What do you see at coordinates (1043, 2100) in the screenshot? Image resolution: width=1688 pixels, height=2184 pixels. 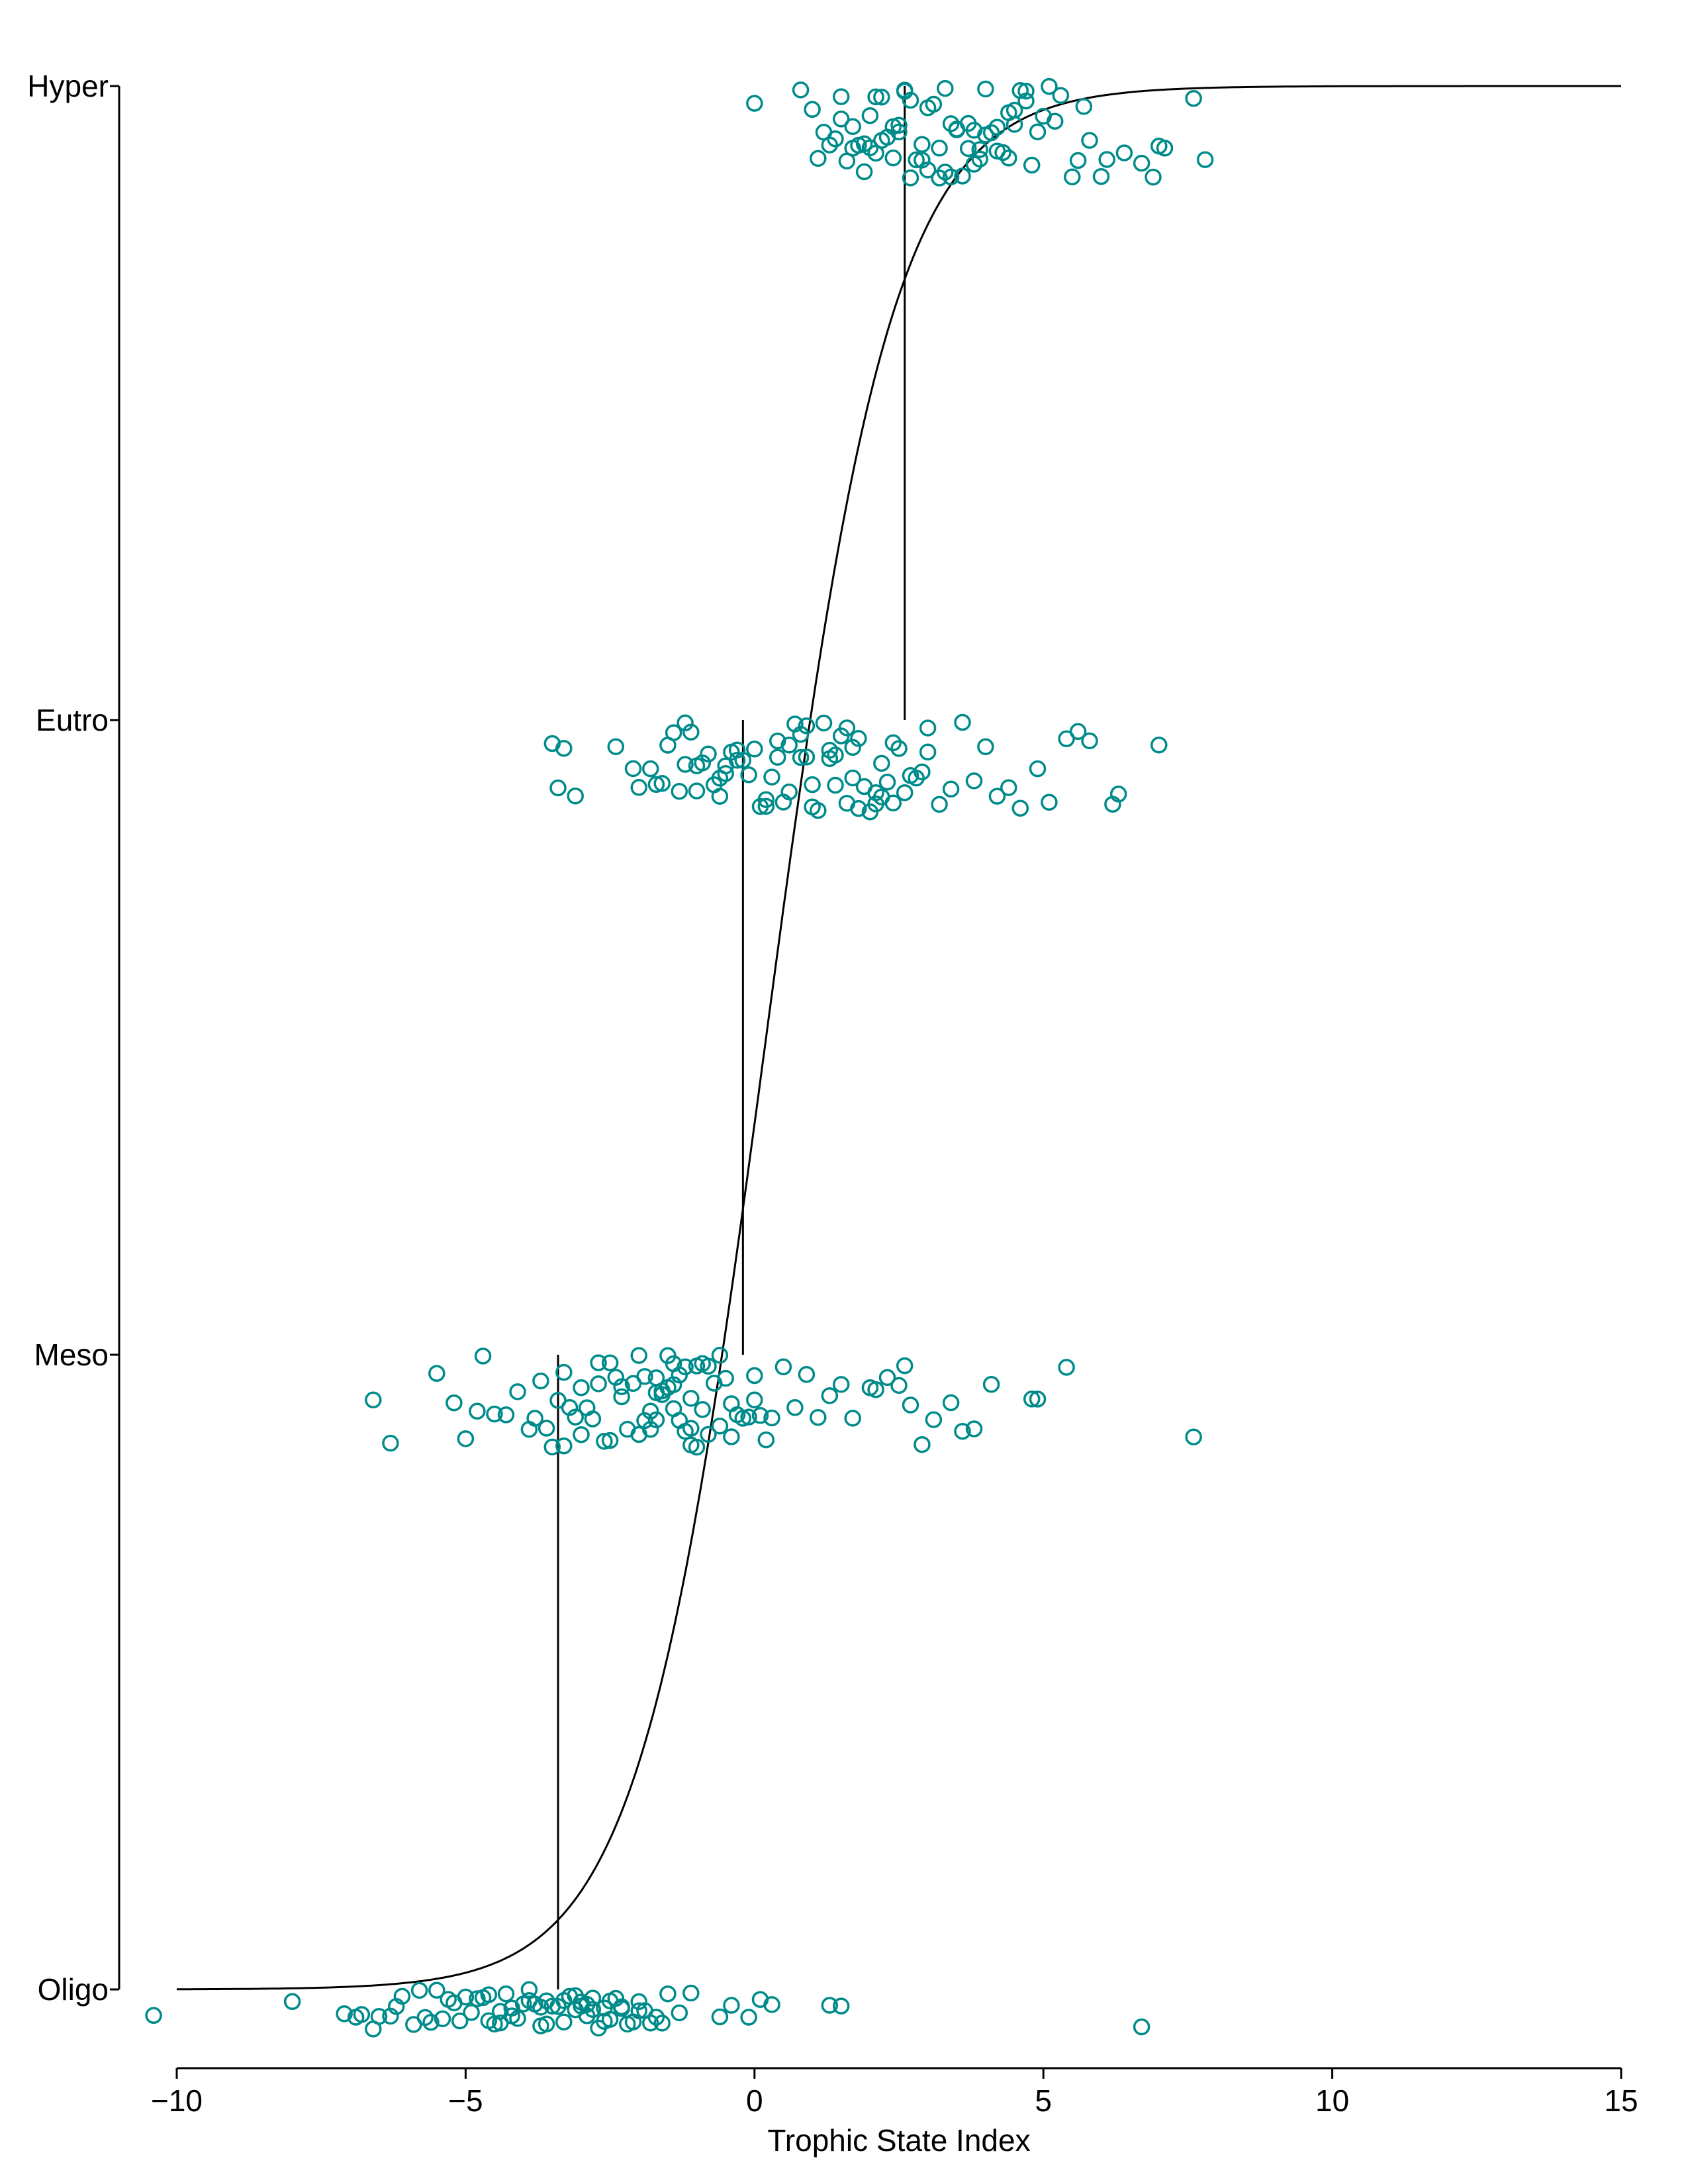 I see `x-tick-label: 5` at bounding box center [1043, 2100].